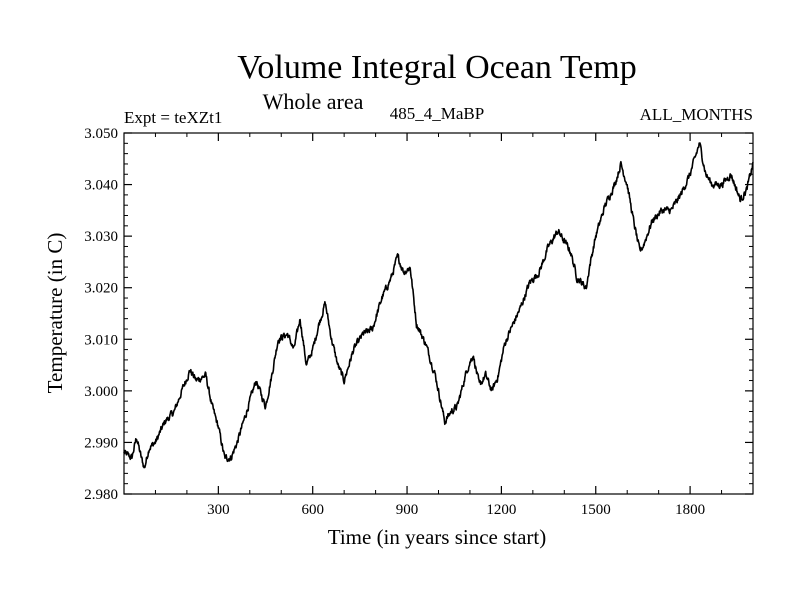  Describe the element at coordinates (101, 237) in the screenshot. I see `y-tick-label: 3.030` at that location.